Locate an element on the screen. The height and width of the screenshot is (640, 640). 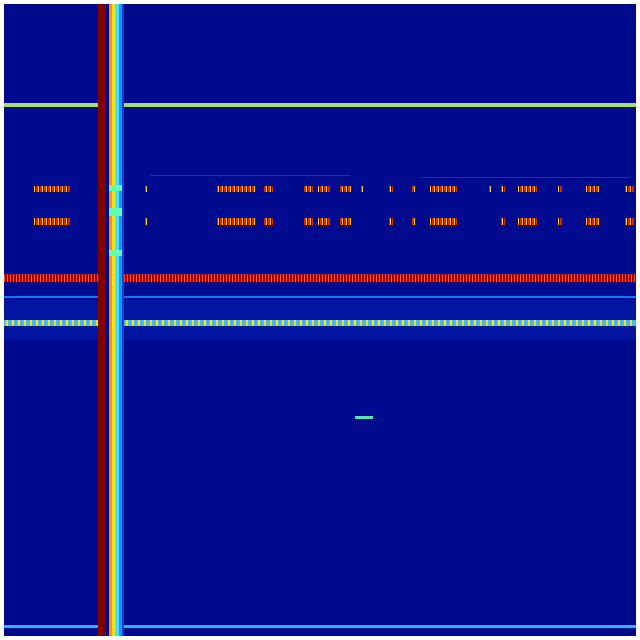
bottom-line is located at coordinates (320, 626).